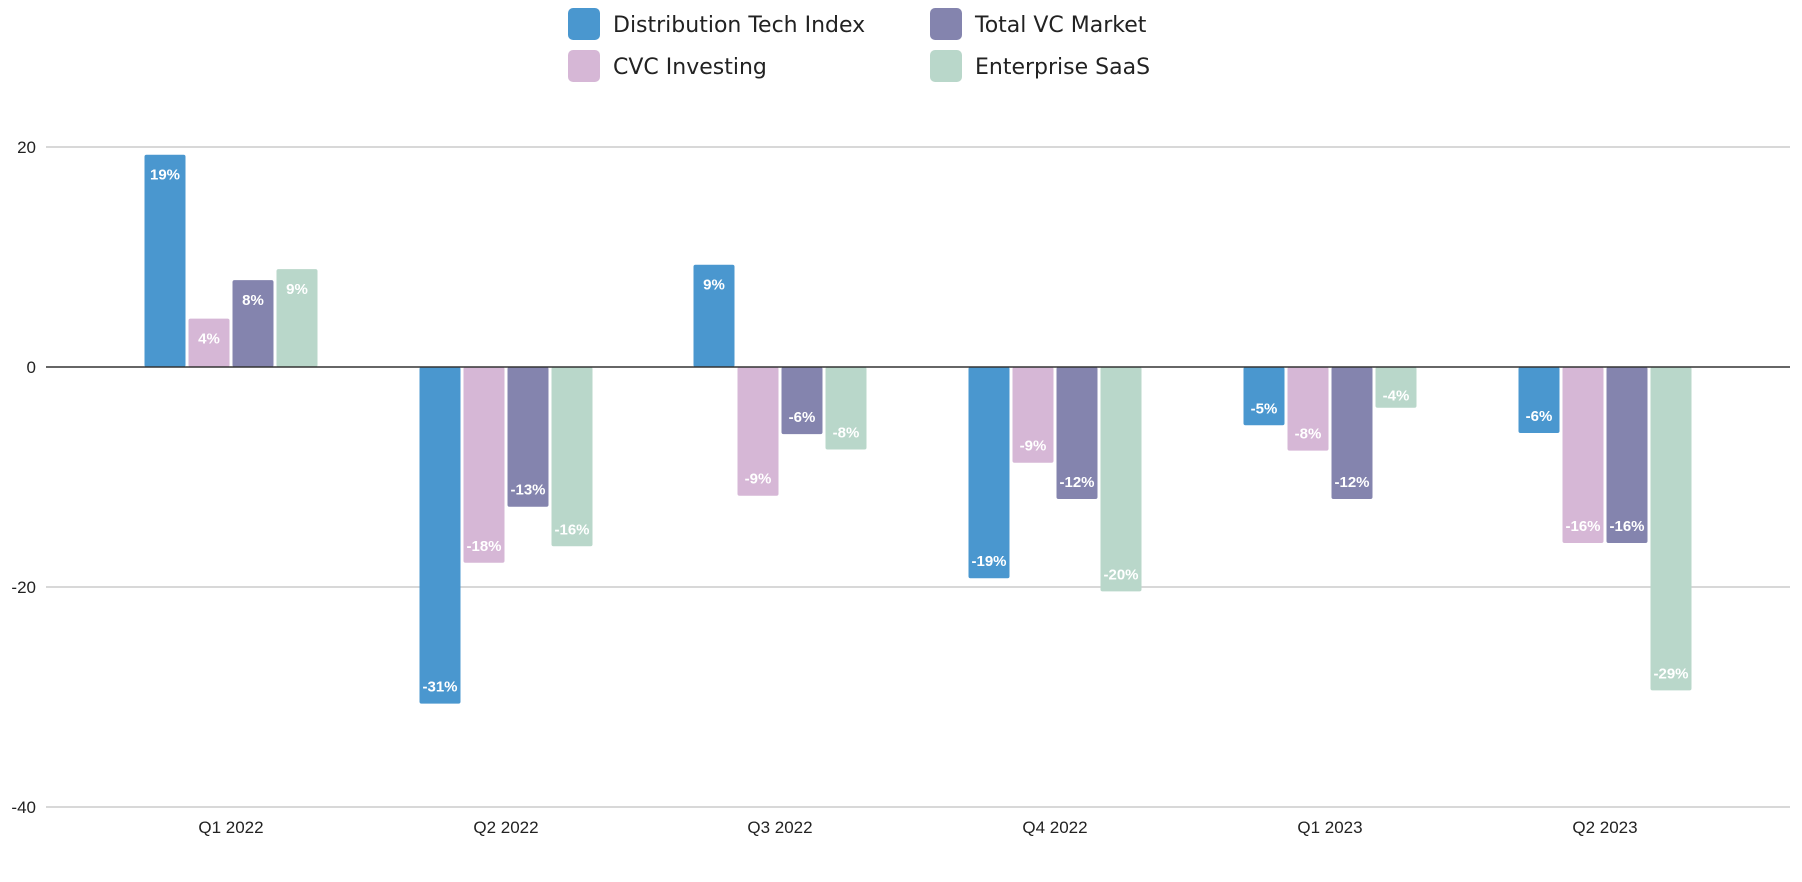 Image resolution: width=1802 pixels, height=882 pixels. Describe the element at coordinates (31, 367) in the screenshot. I see `y-tick-label: 0` at that location.